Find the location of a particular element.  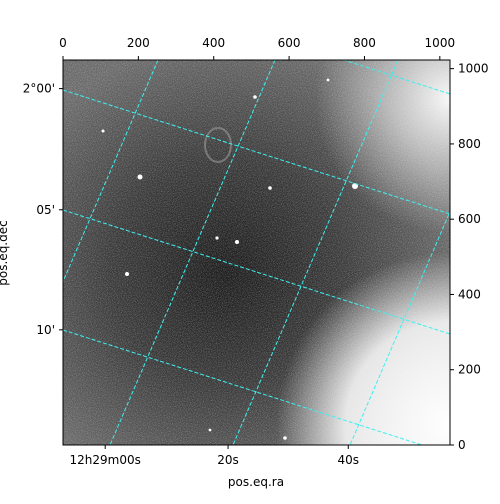

ra-tick-label: 12h29m00s is located at coordinates (105, 460).